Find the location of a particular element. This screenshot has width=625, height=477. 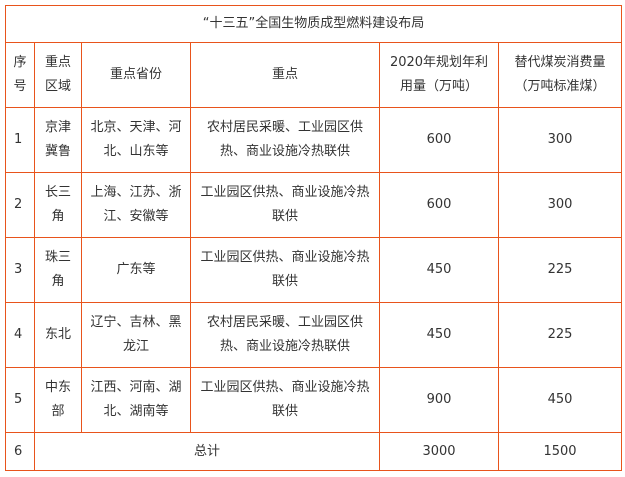

cell-coal: 450 is located at coordinates (560, 400).